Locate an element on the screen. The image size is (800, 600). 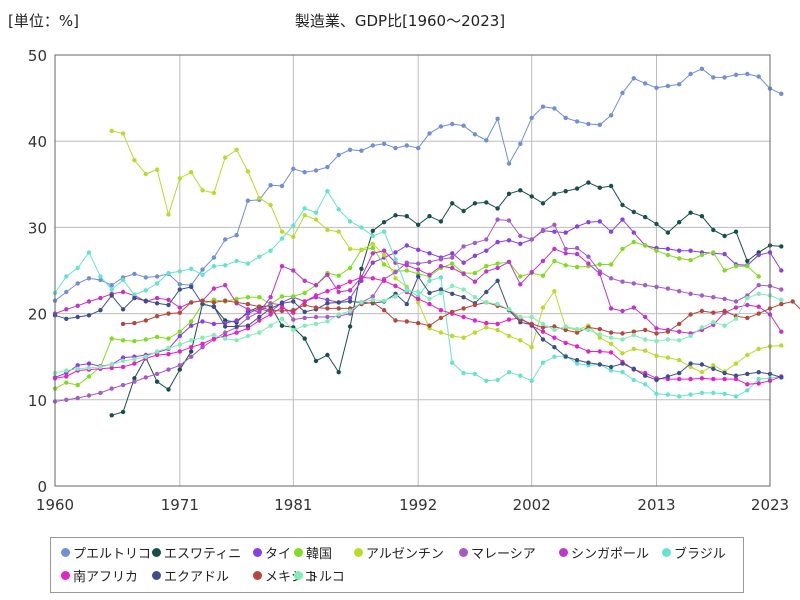
legend-label: エスワティニ is located at coordinates (203, 554).